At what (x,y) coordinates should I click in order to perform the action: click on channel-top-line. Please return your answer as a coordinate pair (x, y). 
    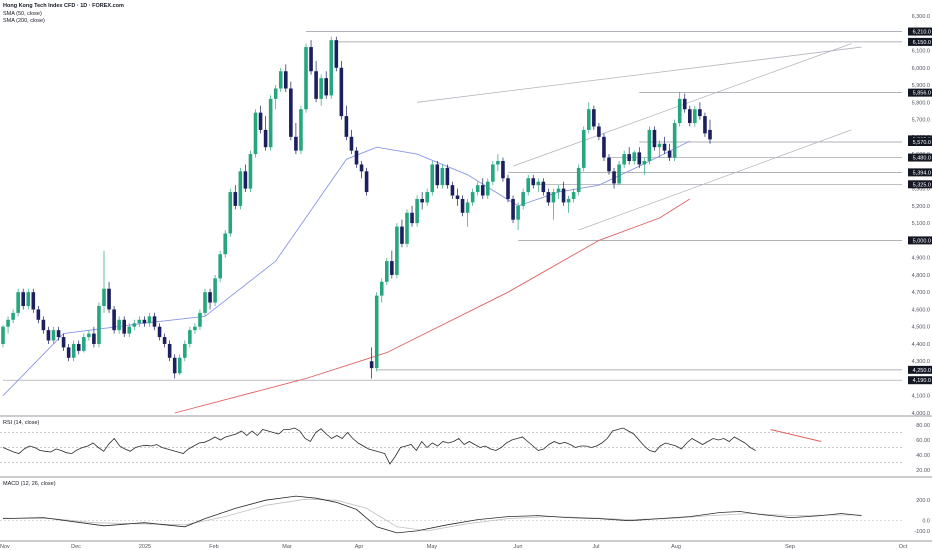
    Looking at the image, I should click on (639, 74).